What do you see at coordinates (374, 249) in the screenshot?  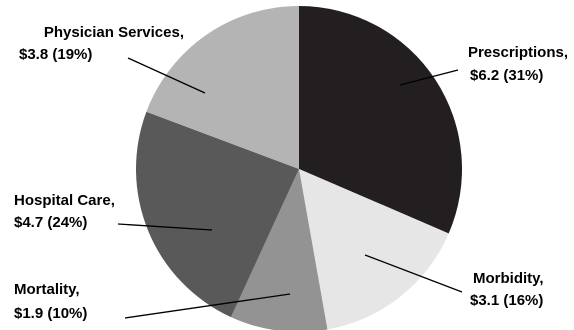 I see `pie-slice-morbidity` at bounding box center [374, 249].